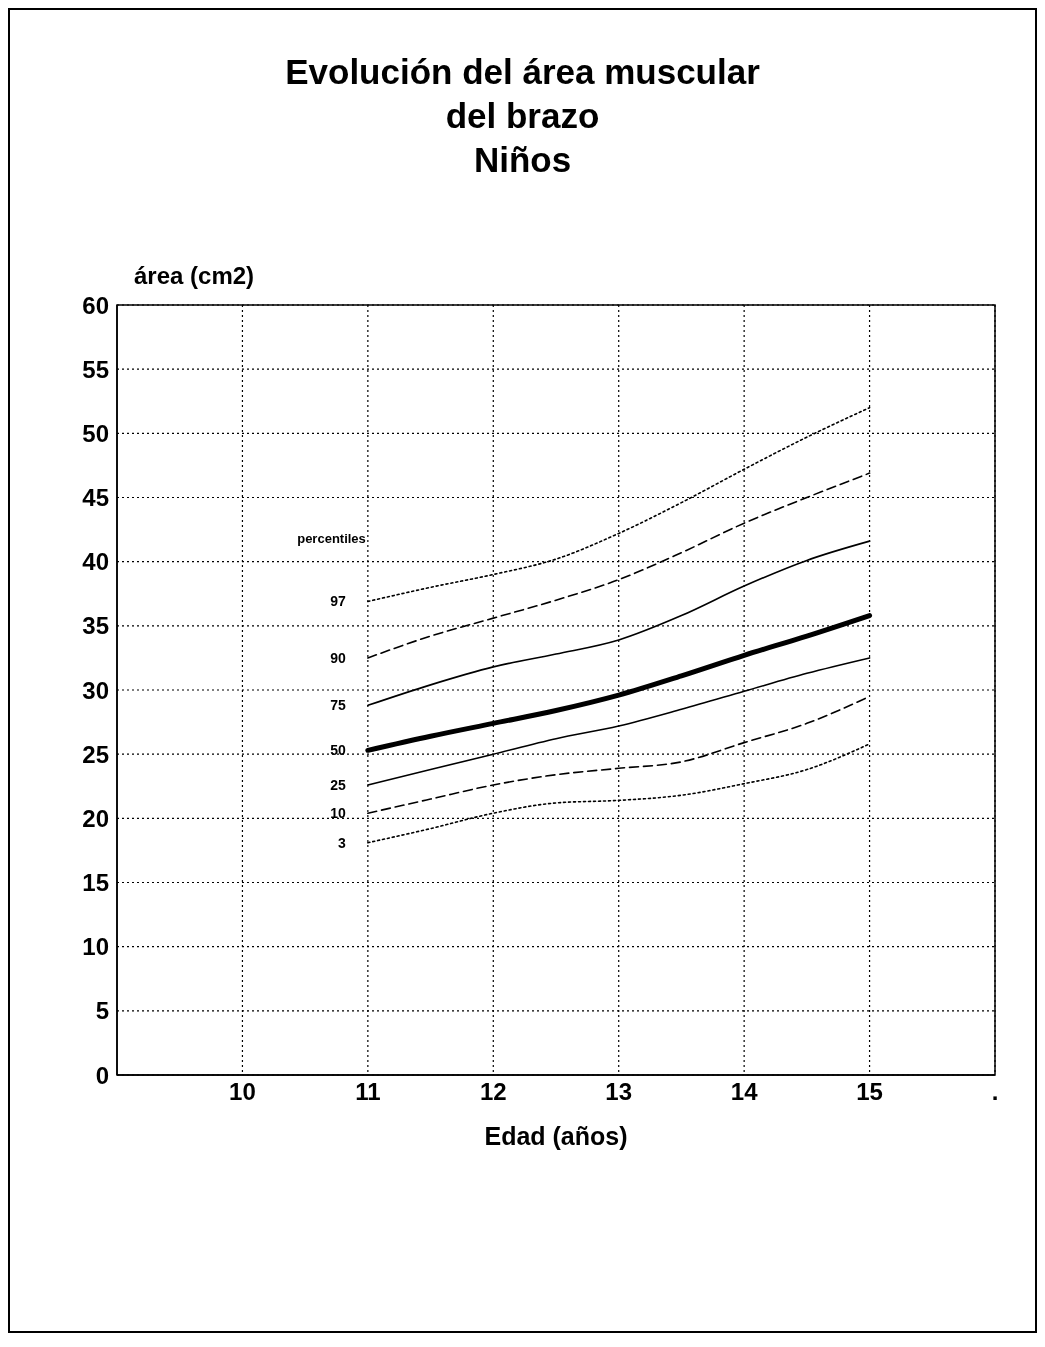 The width and height of the screenshot is (1045, 1347). I want to click on y-tick-label: 5, so click(102, 1011).